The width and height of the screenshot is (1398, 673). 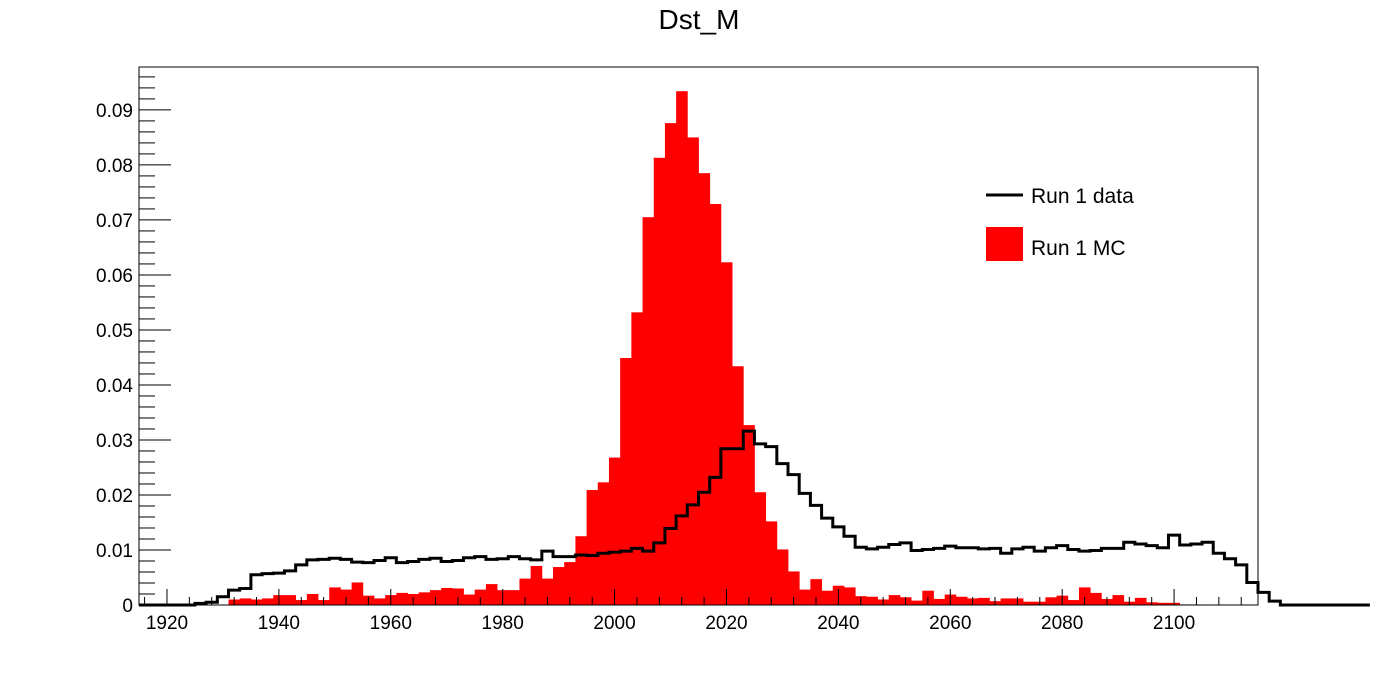 What do you see at coordinates (133, 346) in the screenshot?
I see `y-axis: 0 0.01 0.02 0.03 0.04 0.05 0.06 0.07 0.08 0.09` at bounding box center [133, 346].